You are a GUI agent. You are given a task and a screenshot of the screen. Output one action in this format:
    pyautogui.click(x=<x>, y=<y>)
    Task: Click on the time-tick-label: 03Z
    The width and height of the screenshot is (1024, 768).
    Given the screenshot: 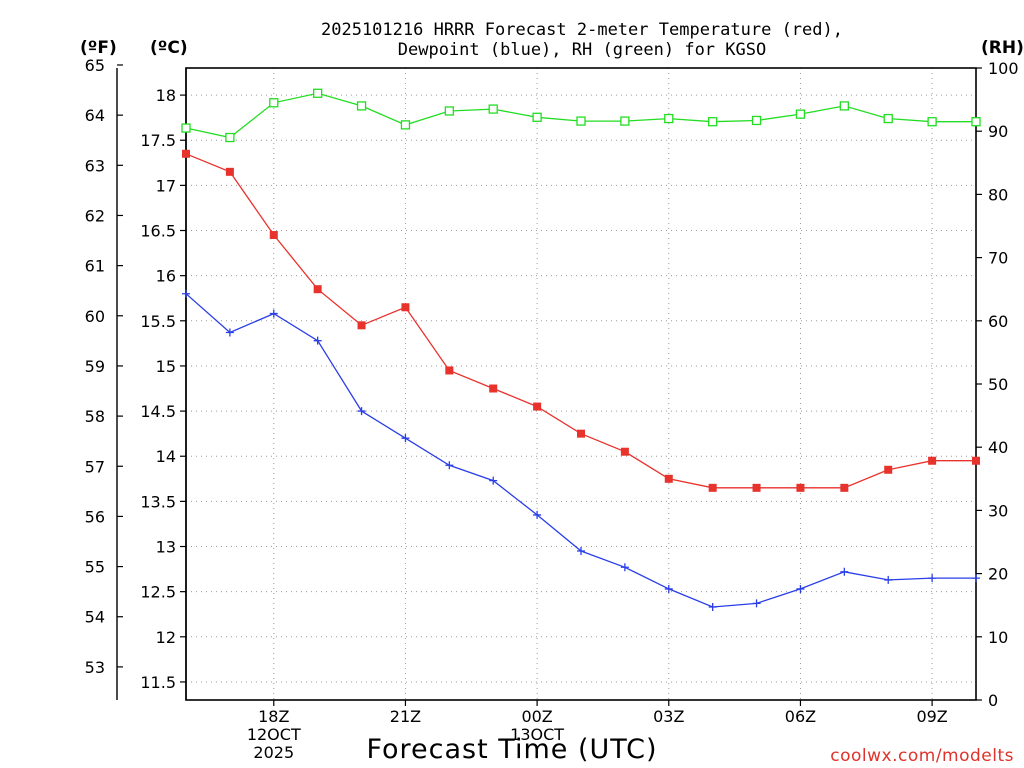 What is the action you would take?
    pyautogui.click(x=668, y=716)
    